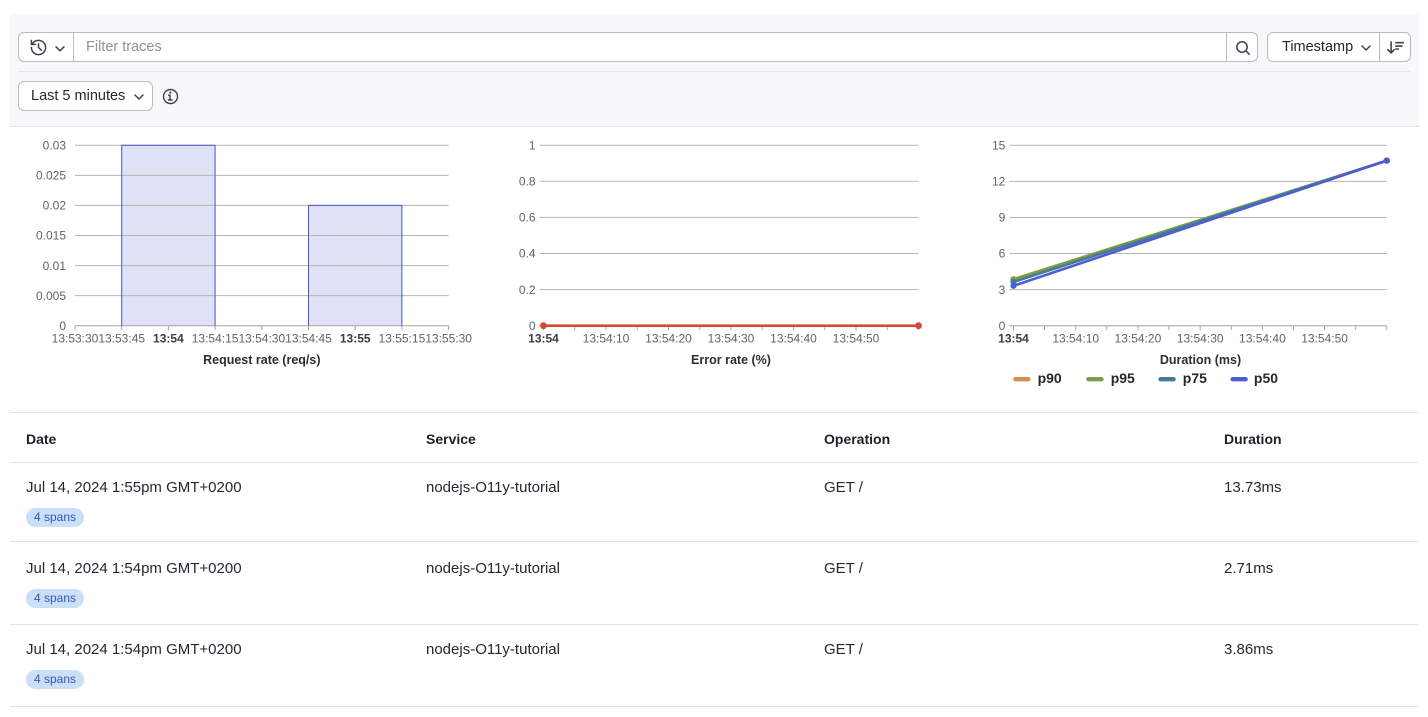  What do you see at coordinates (121, 339) in the screenshot?
I see `svg-text: 13:53:45` at bounding box center [121, 339].